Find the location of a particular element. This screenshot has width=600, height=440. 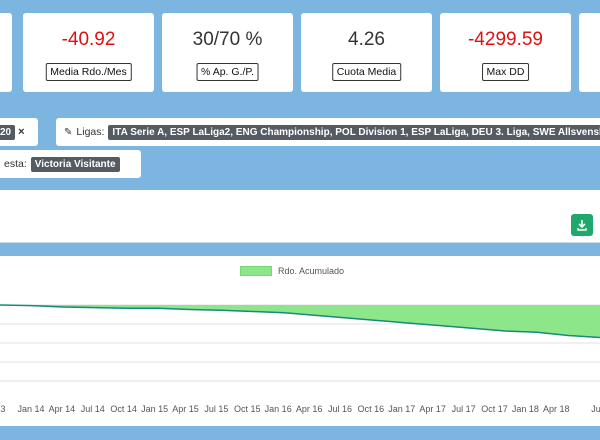

x-tick-label: Apr 17 is located at coordinates (432, 409).